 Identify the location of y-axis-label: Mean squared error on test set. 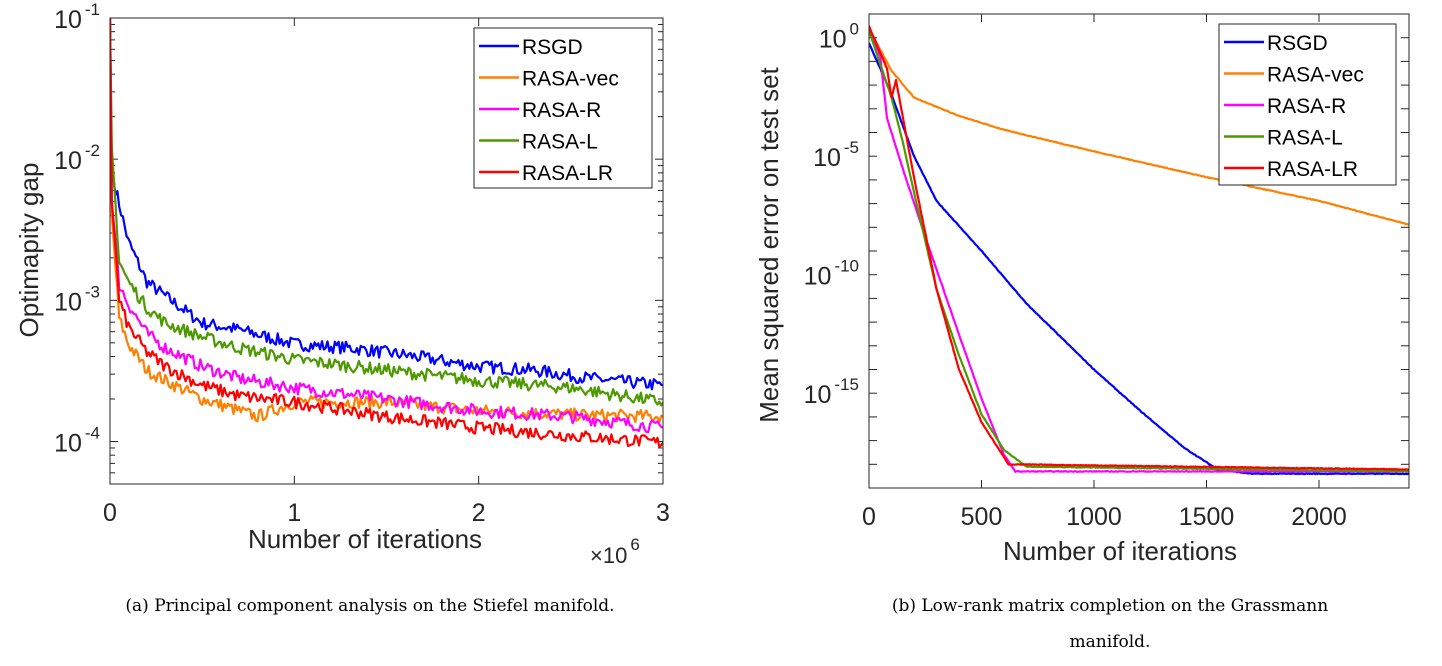
(769, 244).